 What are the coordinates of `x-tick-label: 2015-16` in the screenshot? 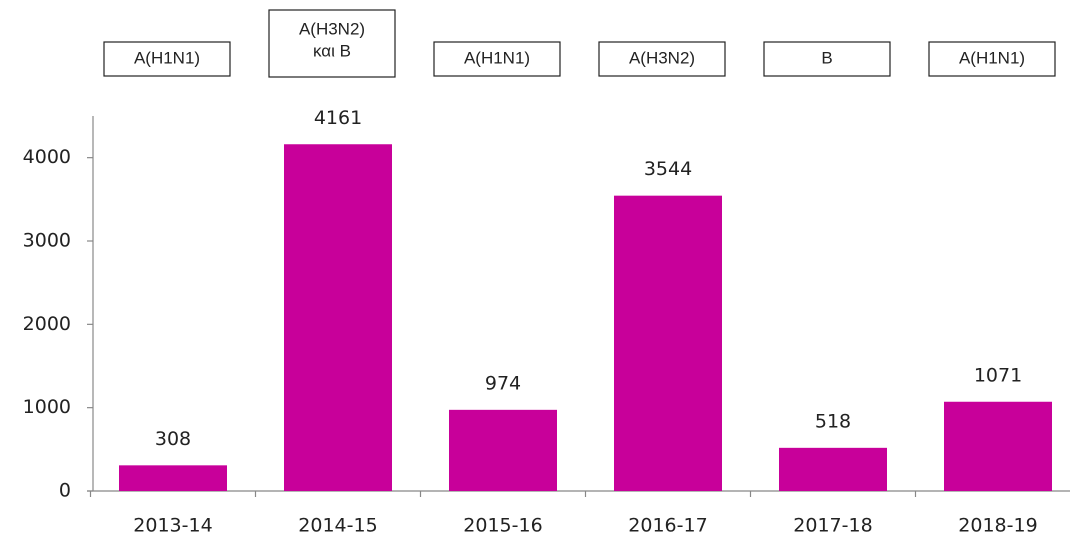 It's located at (502, 526).